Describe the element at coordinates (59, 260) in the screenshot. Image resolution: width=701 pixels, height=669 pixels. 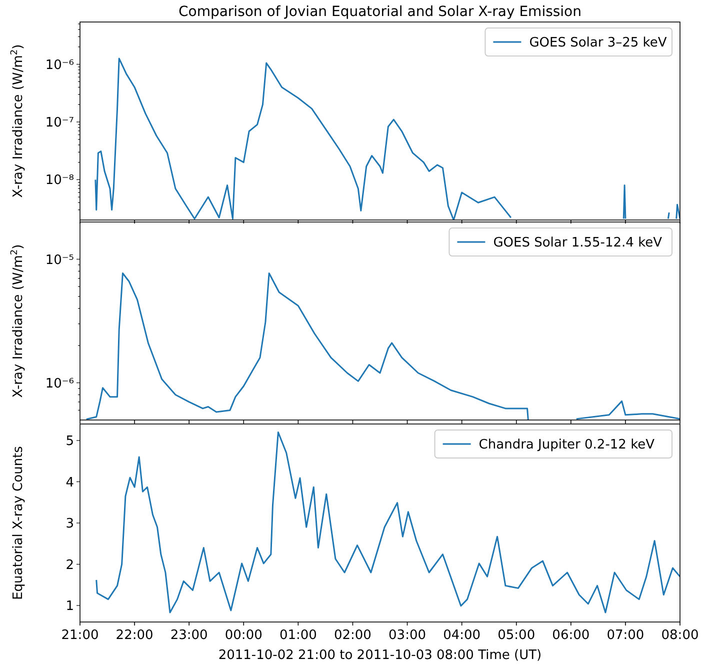
I see `y-tick-label: 10⁻⁵` at that location.